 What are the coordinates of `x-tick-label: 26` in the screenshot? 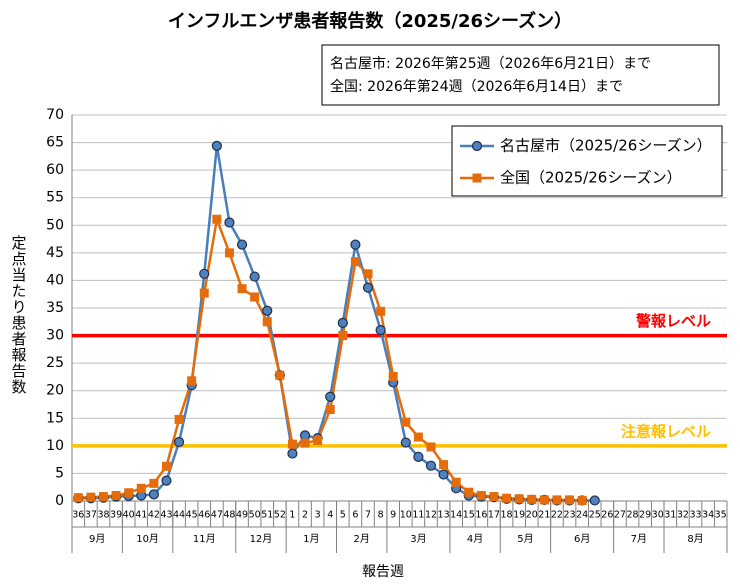 It's located at (607, 515).